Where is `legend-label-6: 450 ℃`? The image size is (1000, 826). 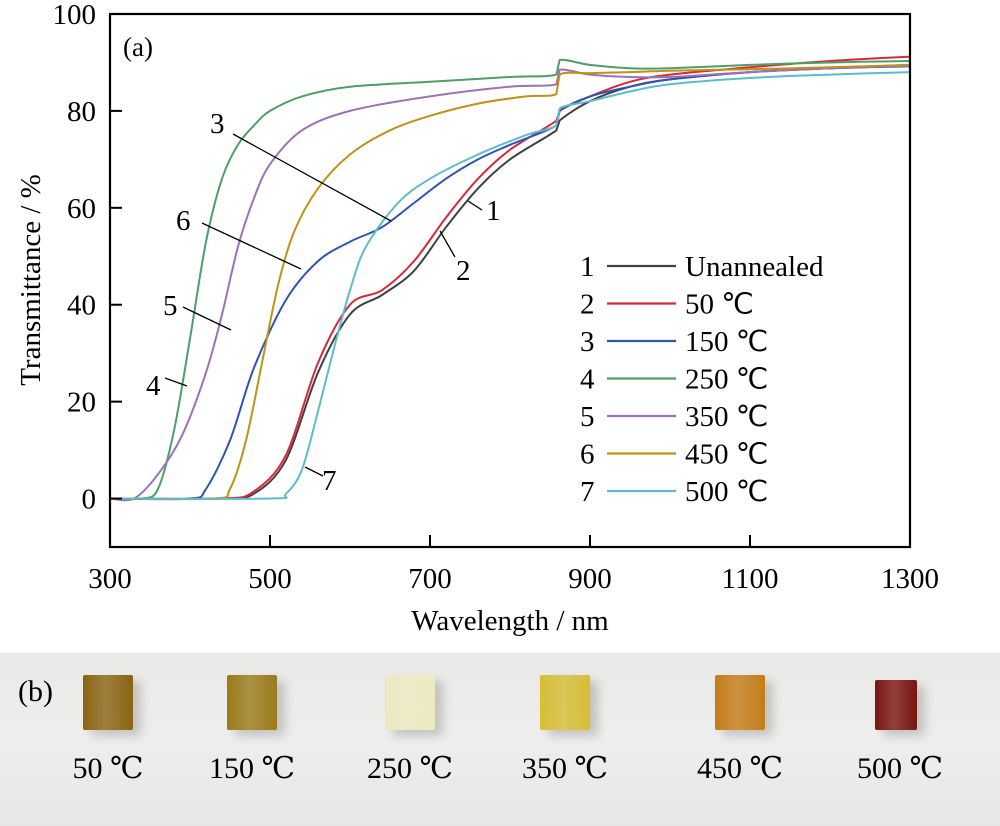 legend-label-6: 450 ℃ is located at coordinates (726, 455).